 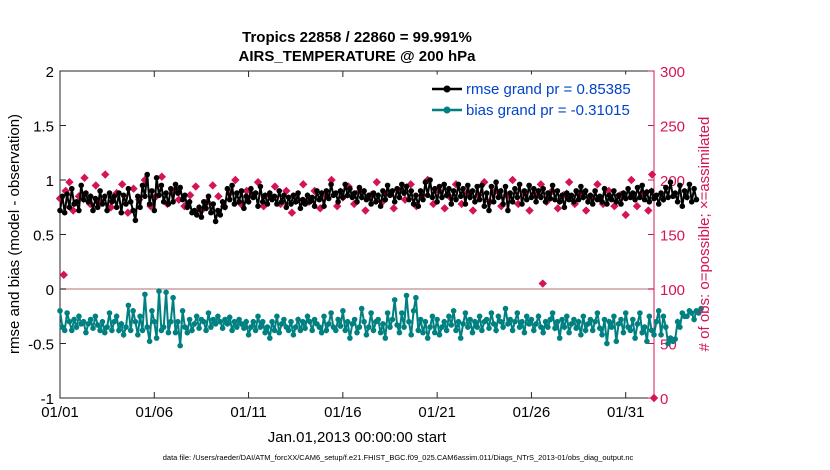 What do you see at coordinates (358, 56) in the screenshot?
I see `chart-subtitle: AIRS_TEMPERATURE @ 200 hPa` at bounding box center [358, 56].